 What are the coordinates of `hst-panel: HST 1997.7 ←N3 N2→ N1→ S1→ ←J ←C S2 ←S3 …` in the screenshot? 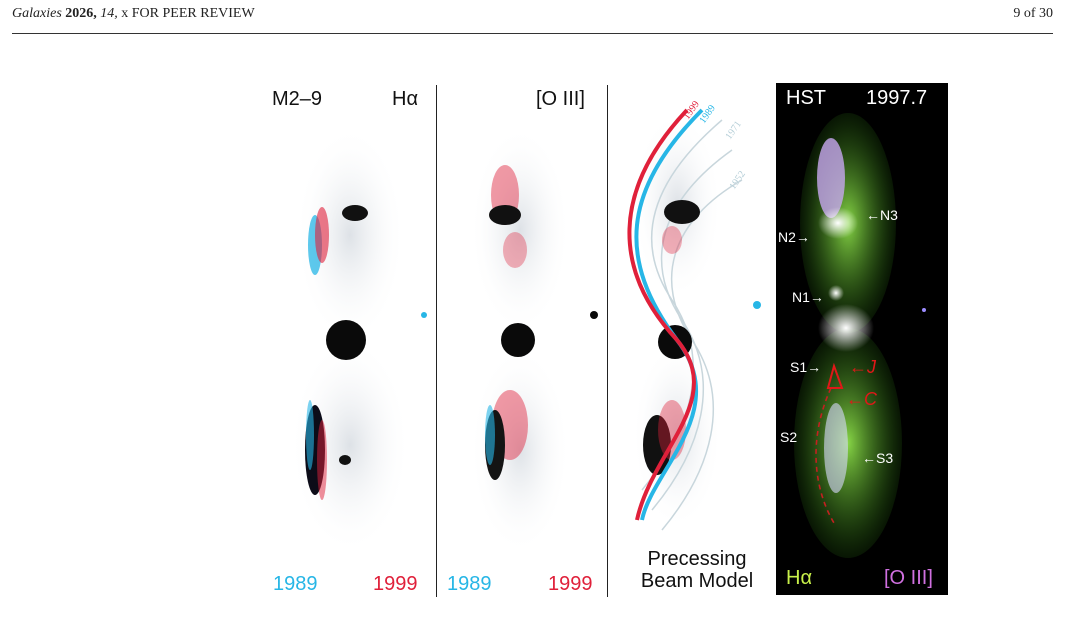 It's located at (862, 339).